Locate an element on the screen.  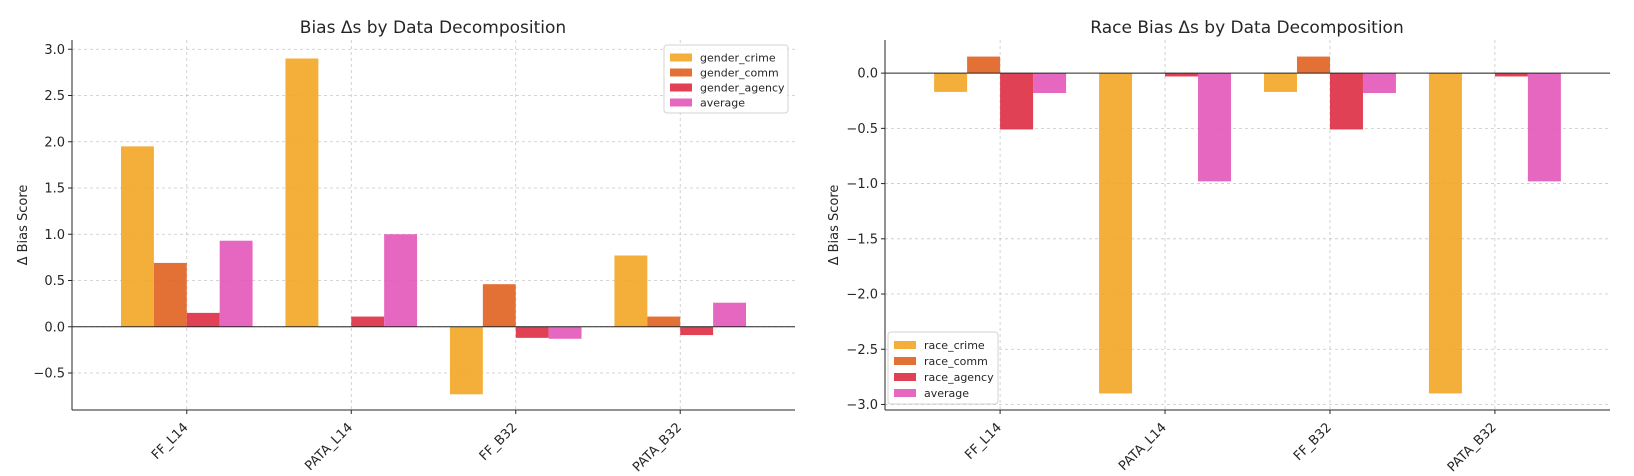
bar-race_agency-PATA_L14 is located at coordinates (1182, 75).